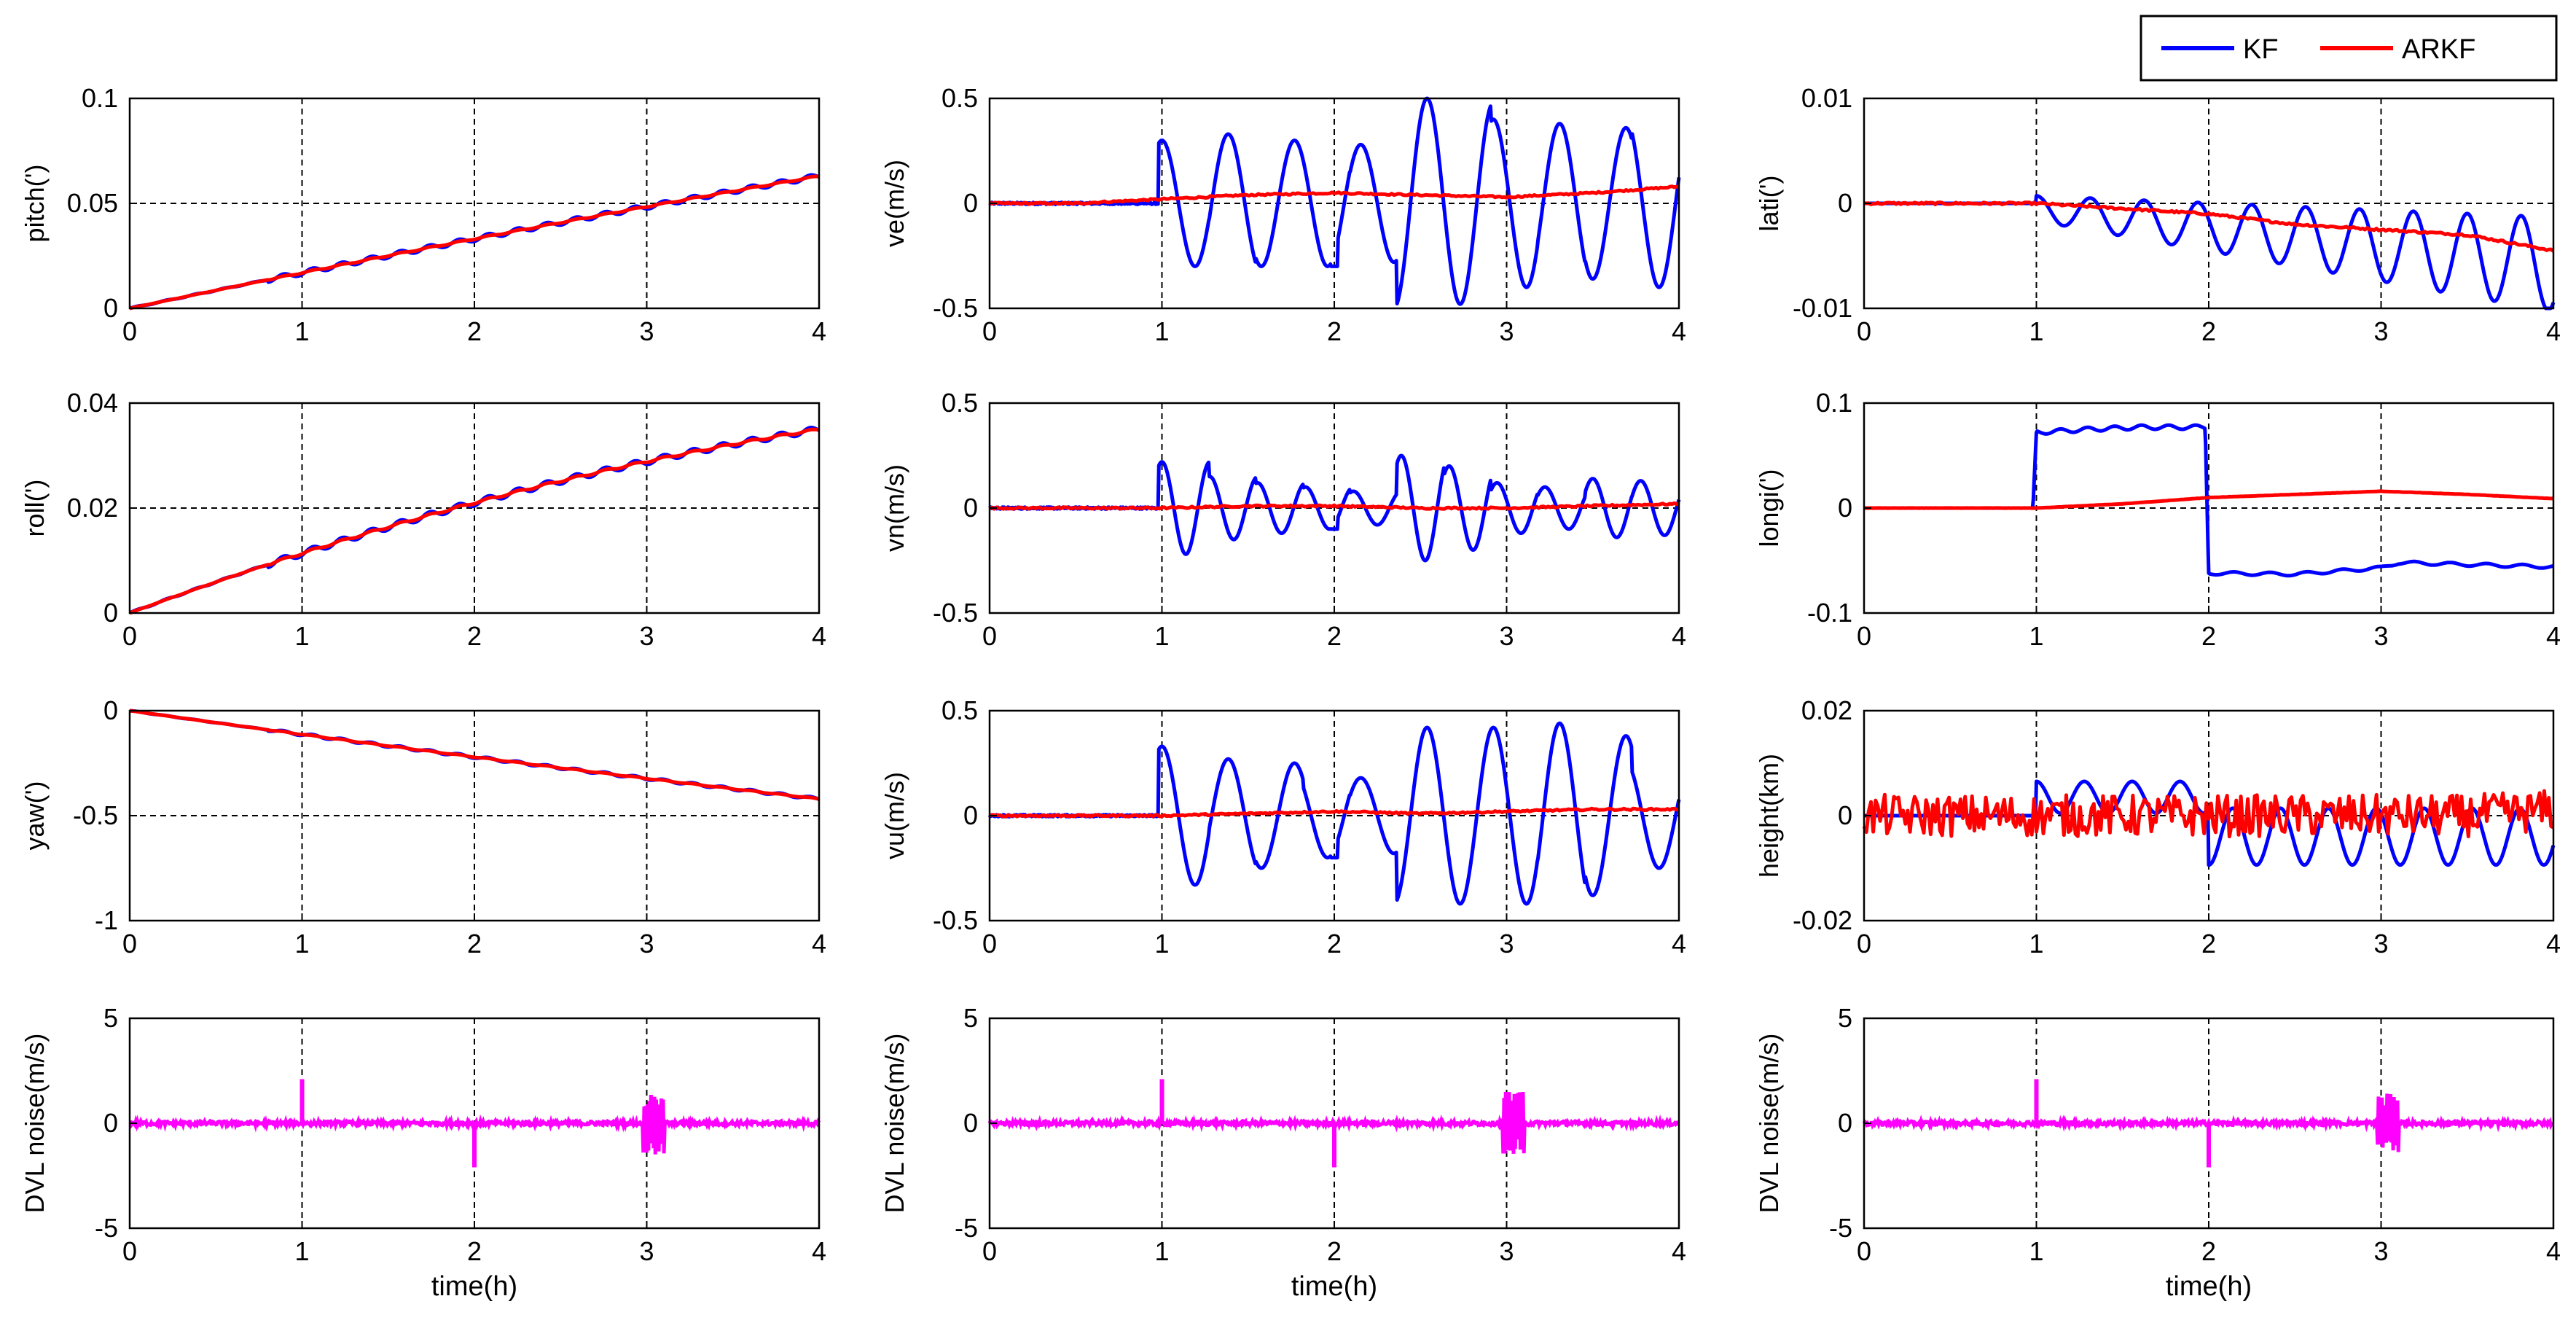 This screenshot has height=1331, width=2576. Describe the element at coordinates (1283, 215) in the screenshot. I see `panel-2: 0 1 2 3 4-0.500.5ve(m/s)` at that location.